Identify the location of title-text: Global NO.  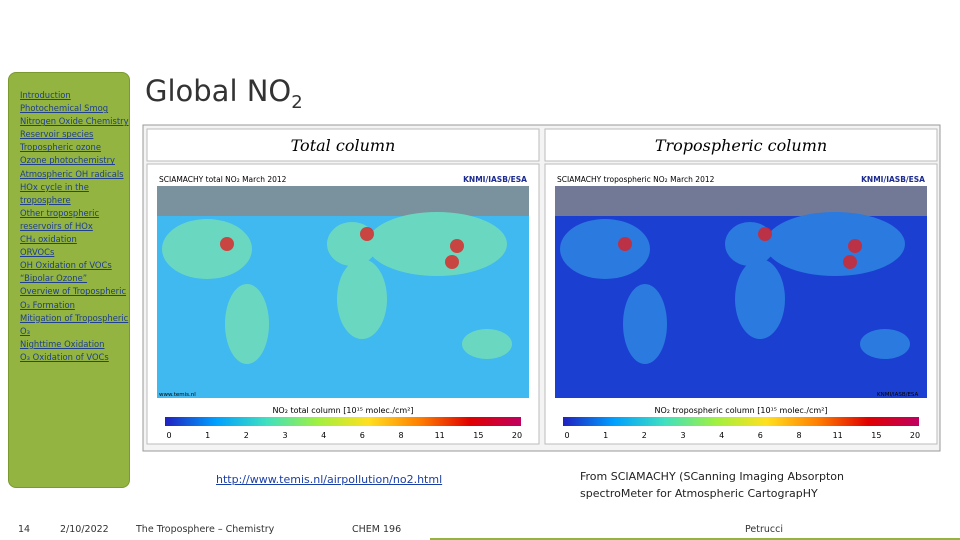
(218, 91).